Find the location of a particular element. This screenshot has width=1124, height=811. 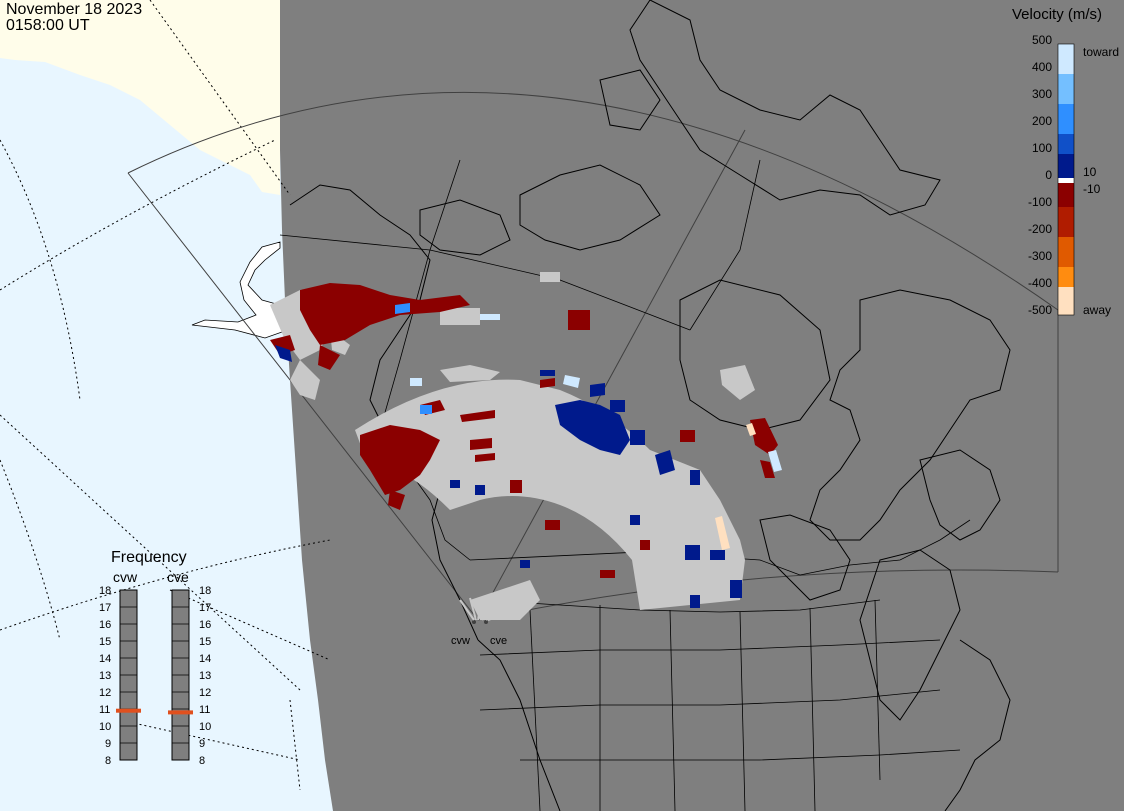

frequency-title: Frequency is located at coordinates (149, 557).